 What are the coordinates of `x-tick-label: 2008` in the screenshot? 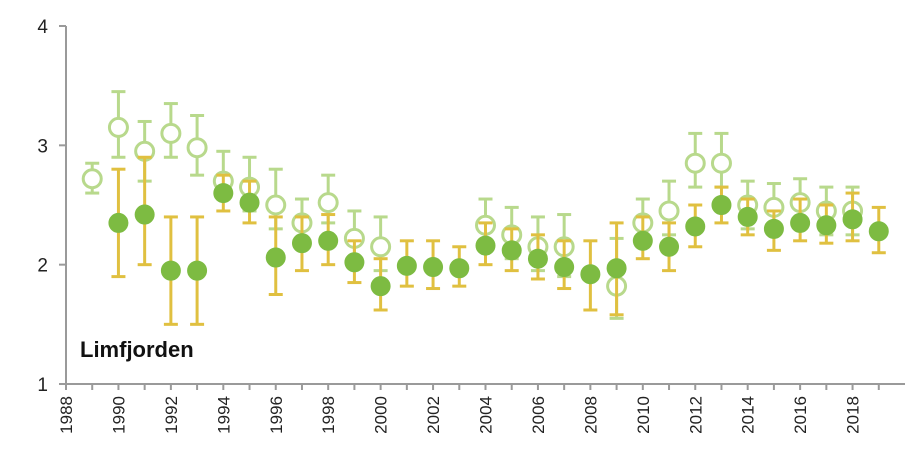 It's located at (590, 415).